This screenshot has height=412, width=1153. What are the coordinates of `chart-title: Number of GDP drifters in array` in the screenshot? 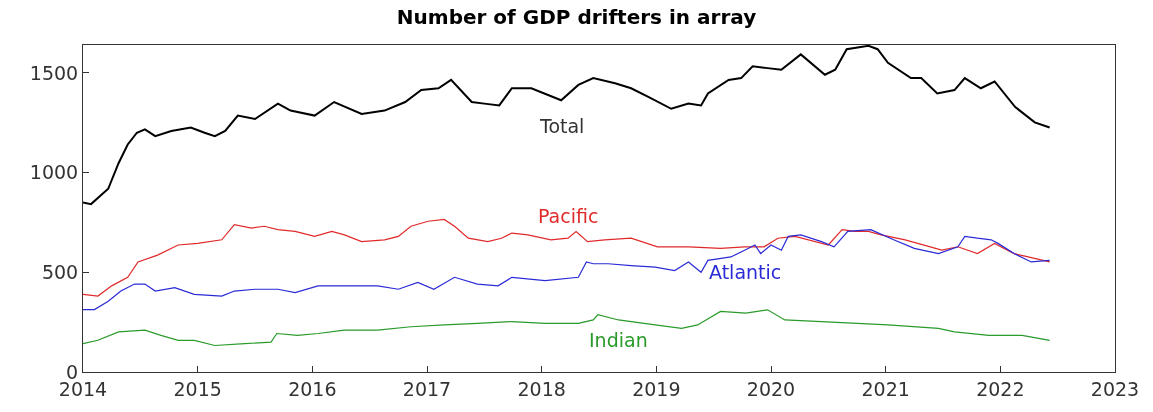 It's located at (576, 17).